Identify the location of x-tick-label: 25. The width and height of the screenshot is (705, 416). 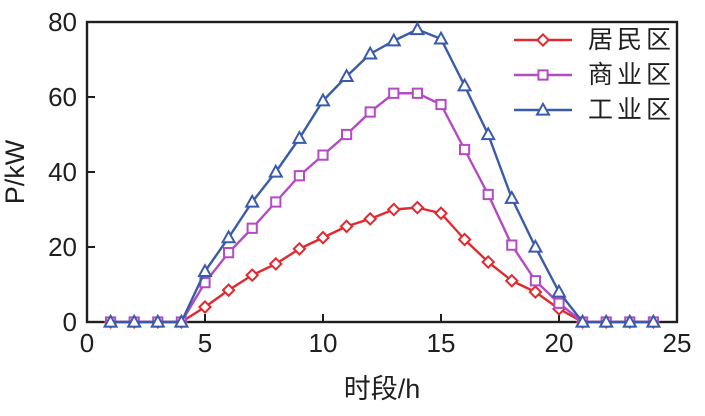
(677, 343).